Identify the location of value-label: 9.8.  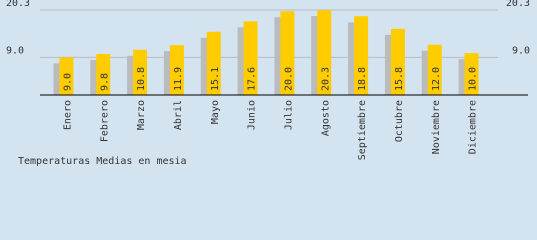
(104, 82).